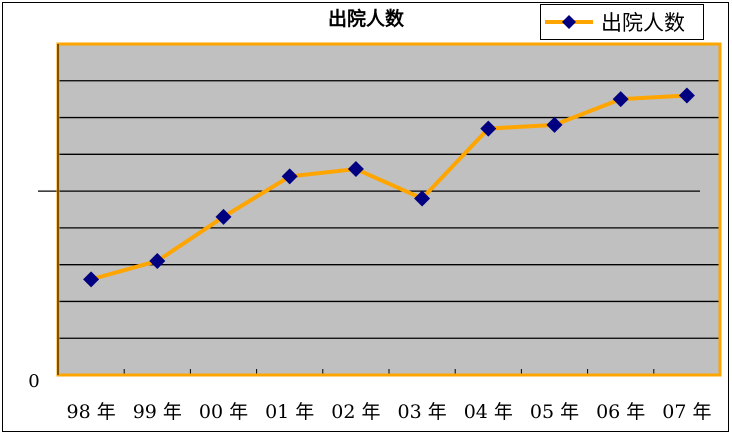 The height and width of the screenshot is (437, 732). Describe the element at coordinates (33, 381) in the screenshot. I see `y-tick-label: 0` at that location.